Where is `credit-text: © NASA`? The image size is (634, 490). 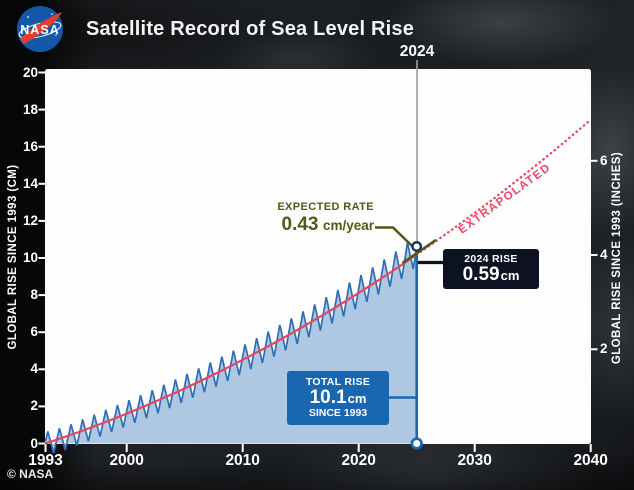 credit-text: © NASA is located at coordinates (30, 474).